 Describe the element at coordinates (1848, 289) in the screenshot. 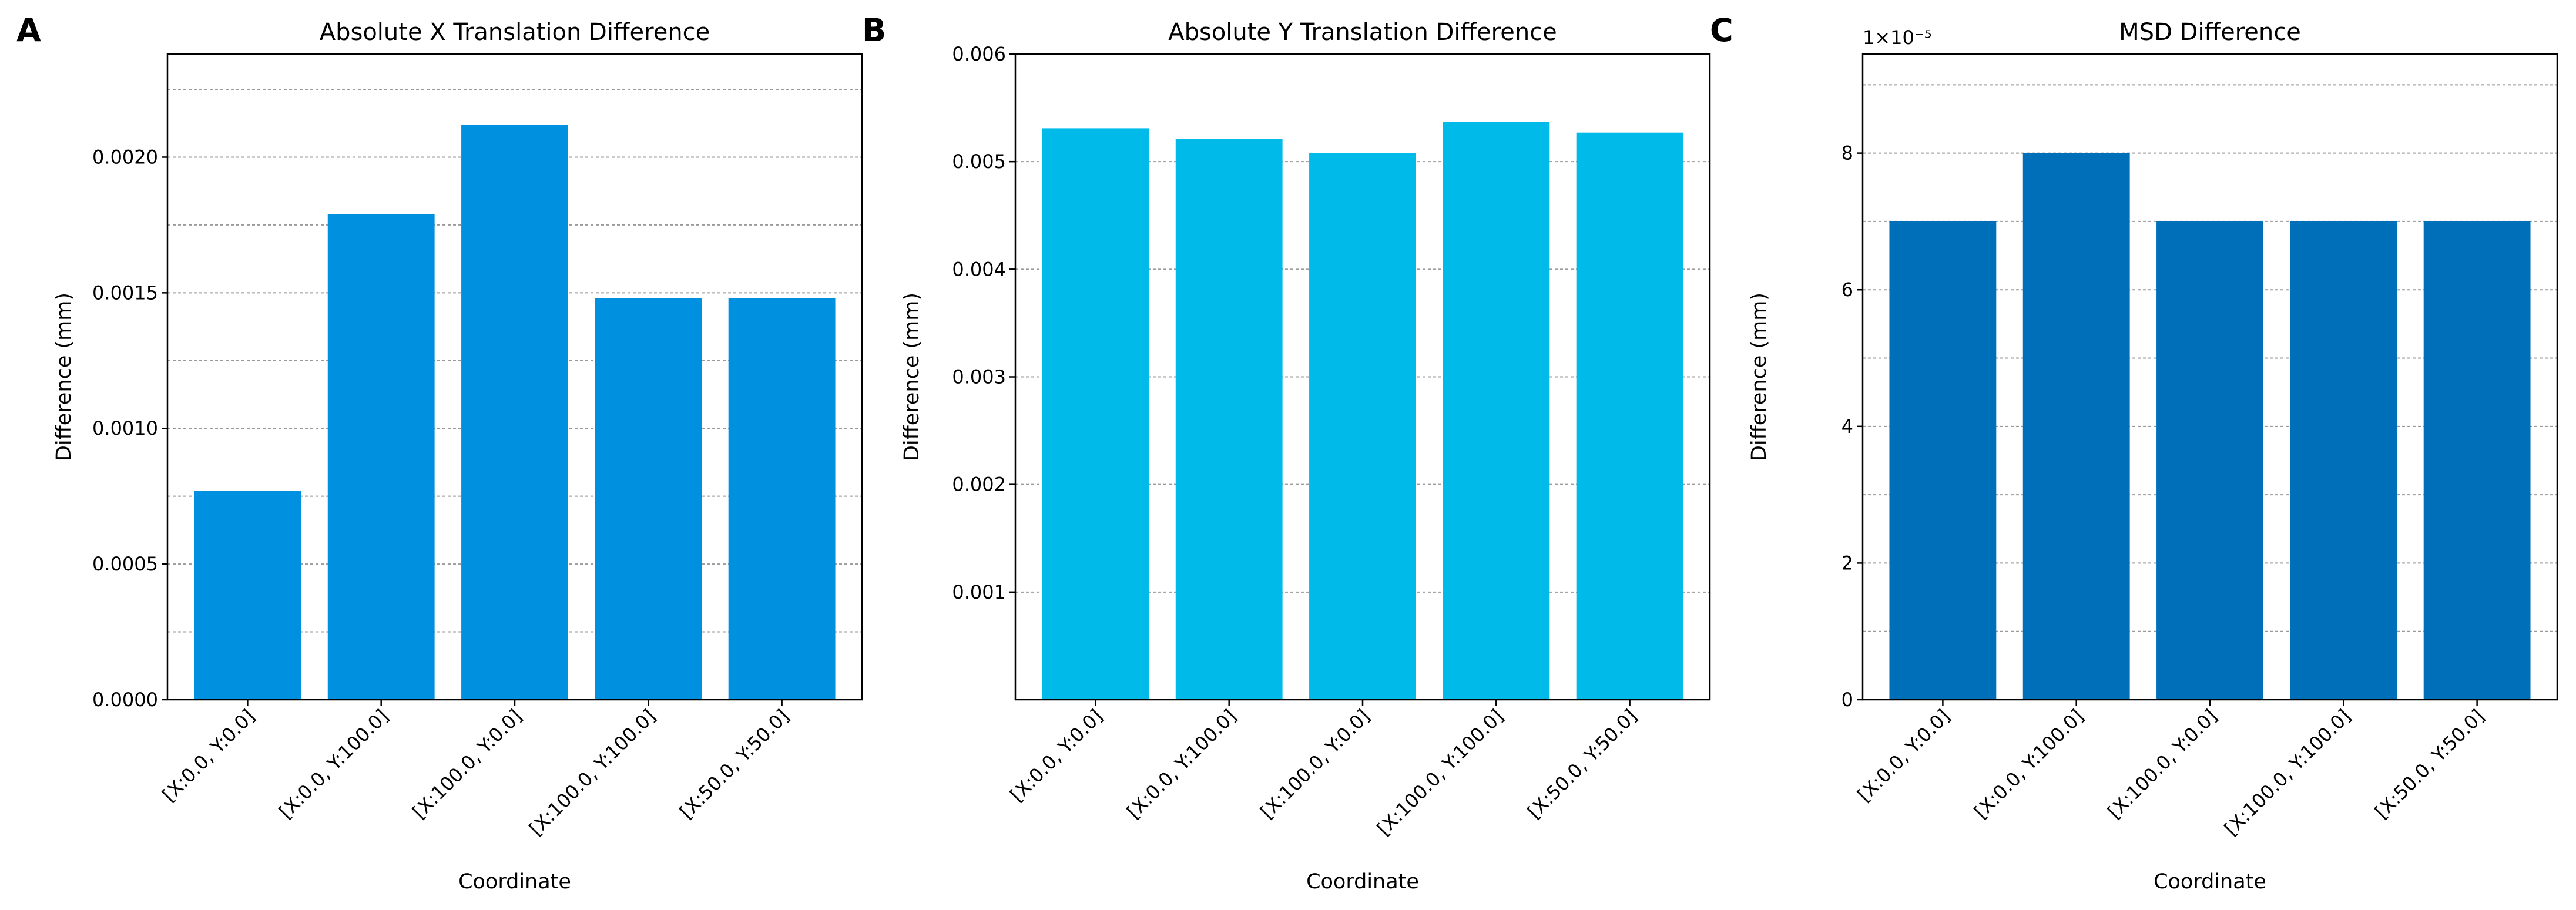

I see `y-tick-label: 6` at that location.